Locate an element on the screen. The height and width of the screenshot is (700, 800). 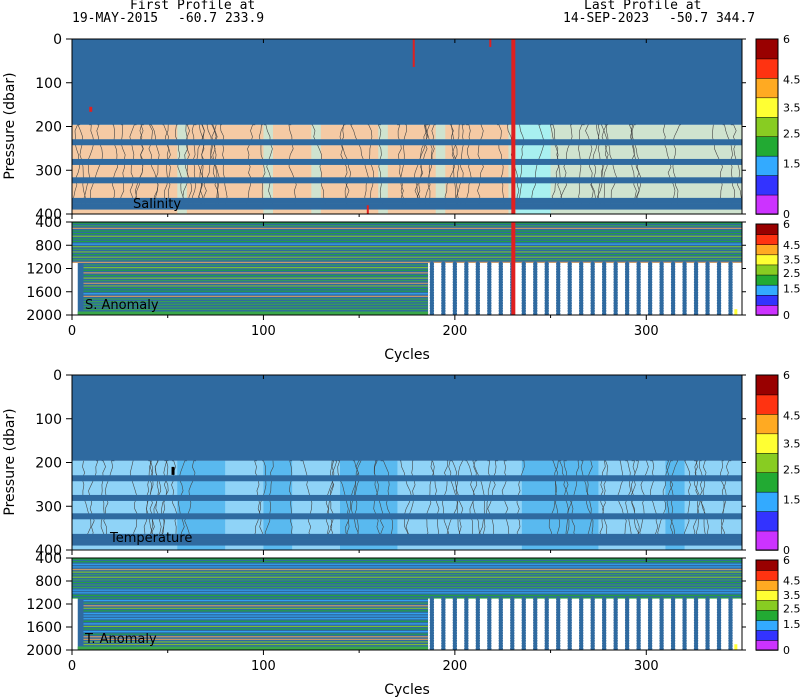
y-tick-label: 0 is located at coordinates (57, 40).